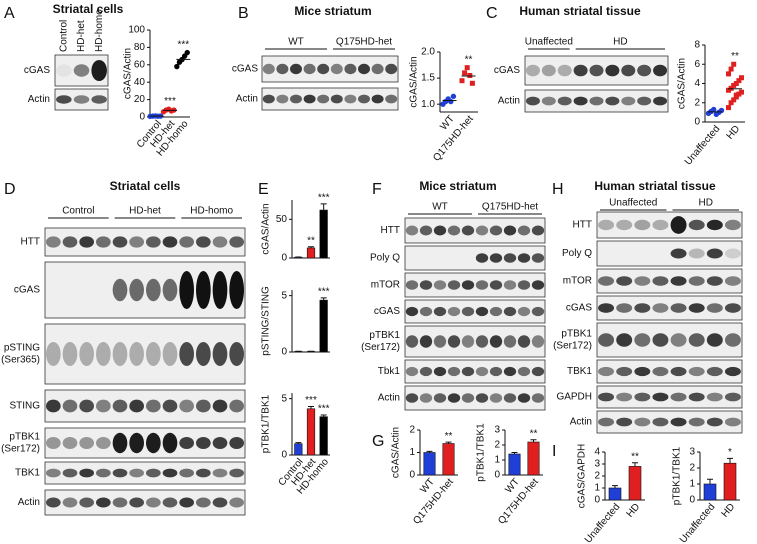 Image resolution: width=757 pixels, height=544 pixels. I want to click on row-label: TBK1, so click(579, 371).